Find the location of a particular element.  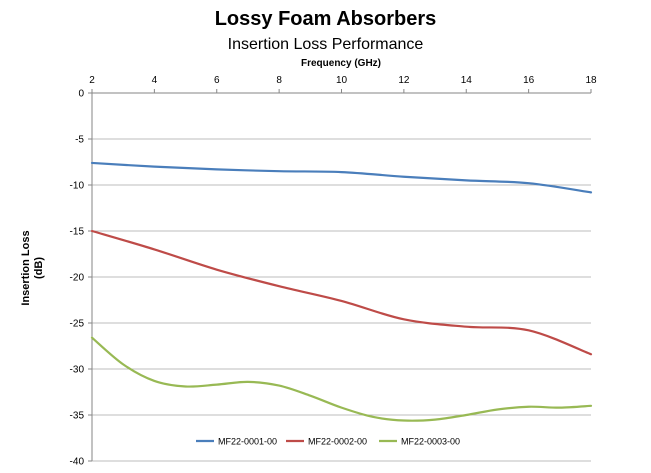

x-axis-label: Frequency (GHz) is located at coordinates (341, 63).